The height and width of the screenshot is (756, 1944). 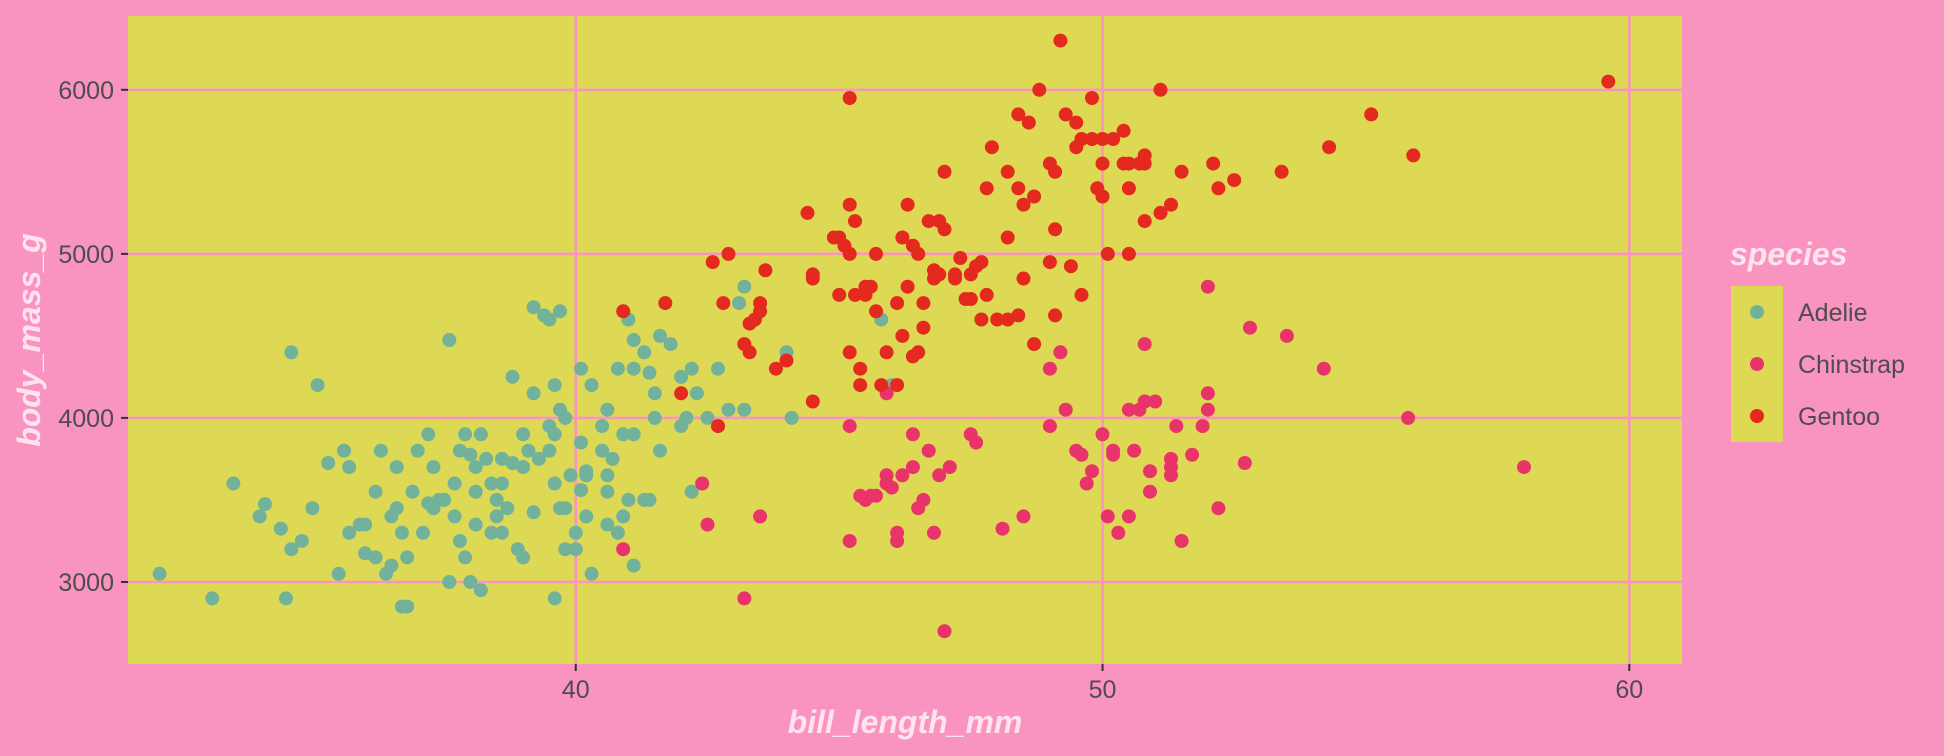 What do you see at coordinates (1788, 254) in the screenshot?
I see `legend-title: species` at bounding box center [1788, 254].